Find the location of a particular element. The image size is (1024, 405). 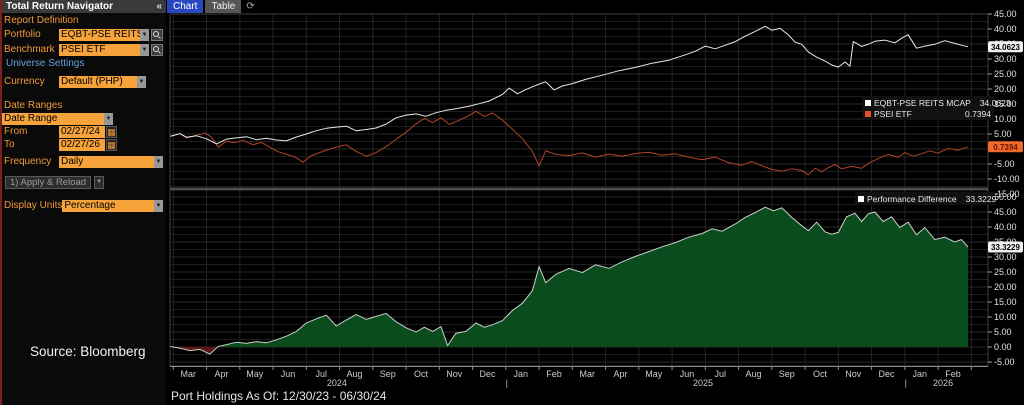

svg-text: 0.7394 is located at coordinates (1005, 147).